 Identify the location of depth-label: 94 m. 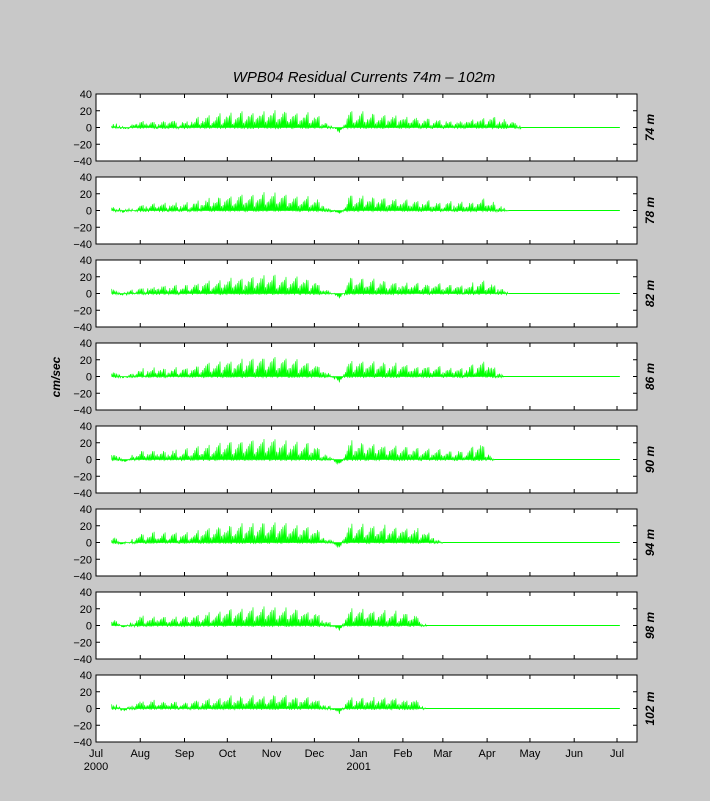
(650, 542).